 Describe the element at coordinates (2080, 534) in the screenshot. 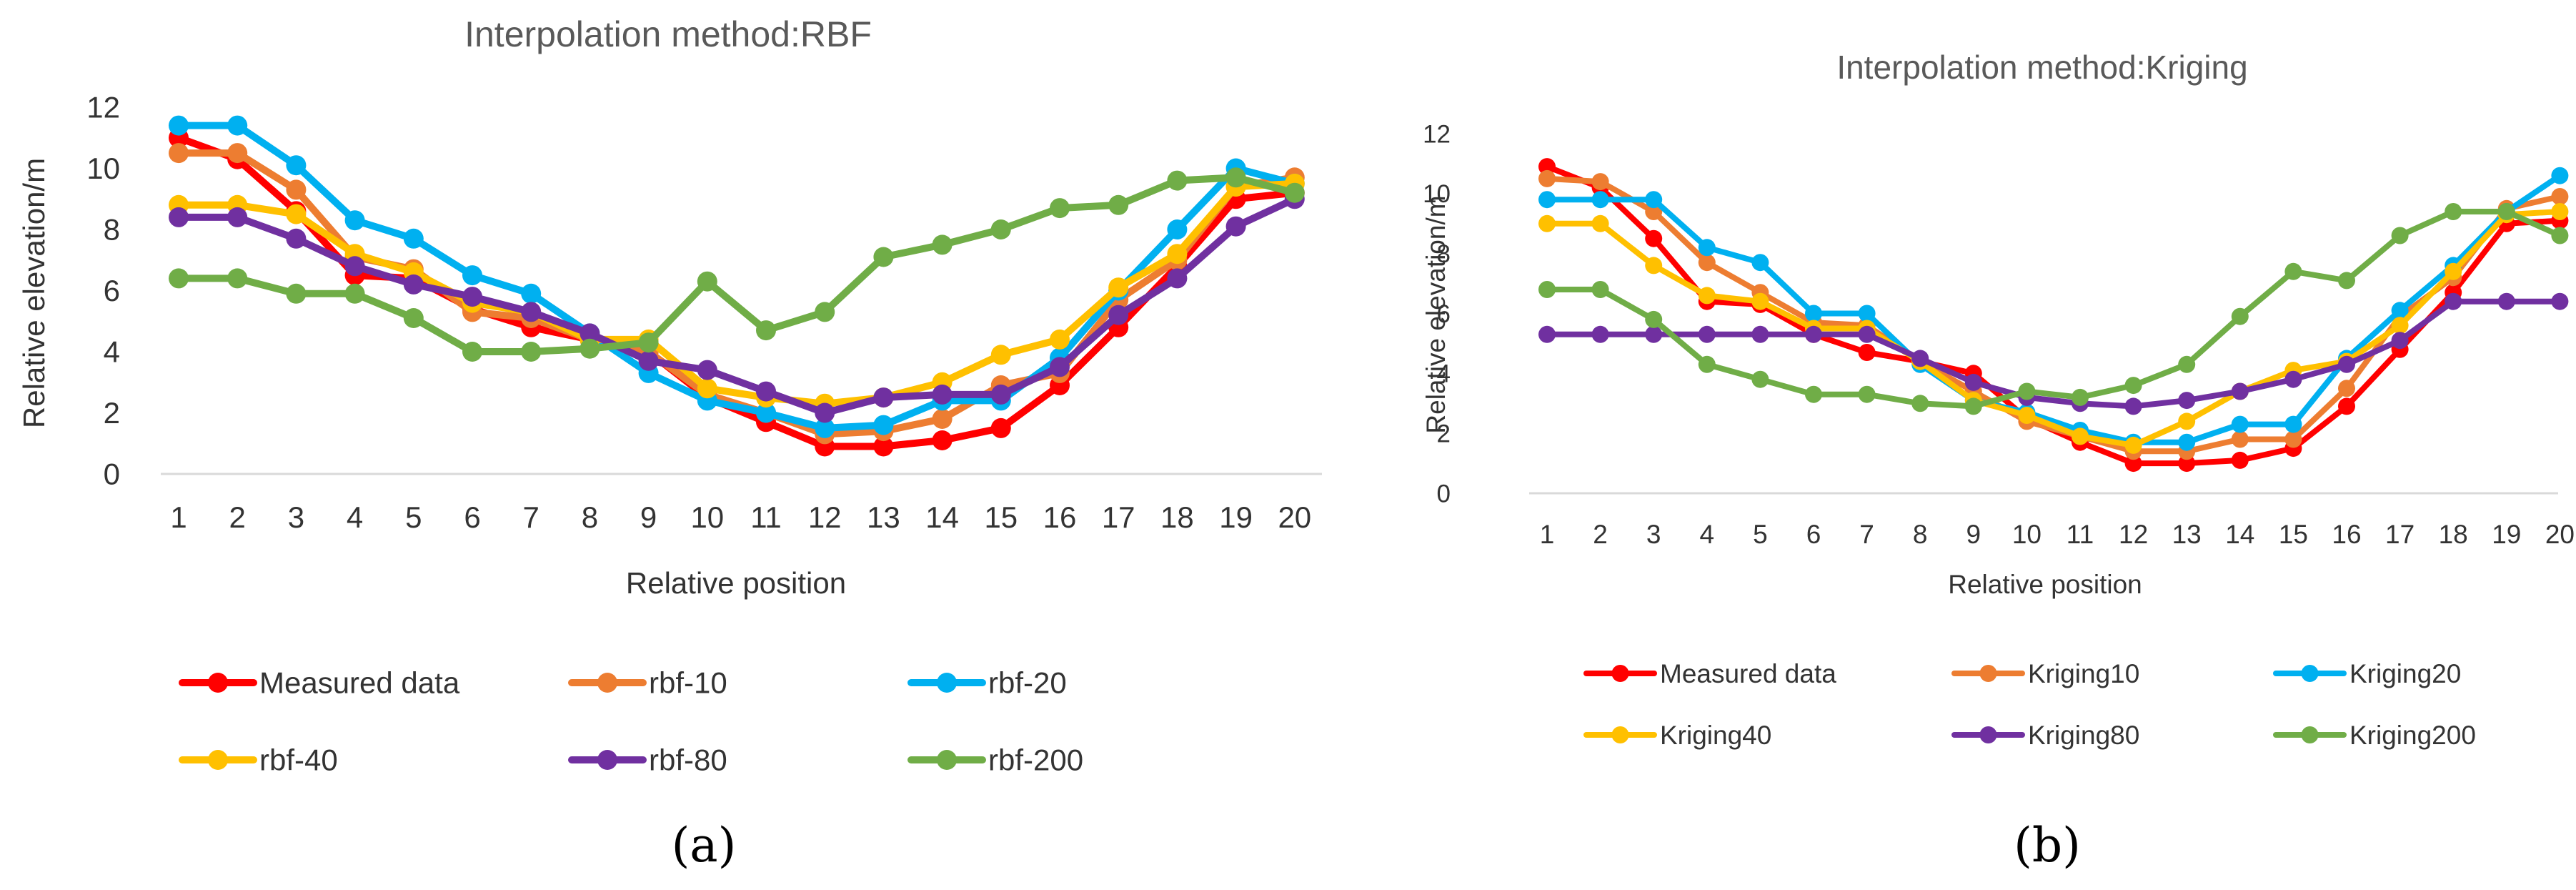

I see `chart-1-x-tick-11: 11` at that location.